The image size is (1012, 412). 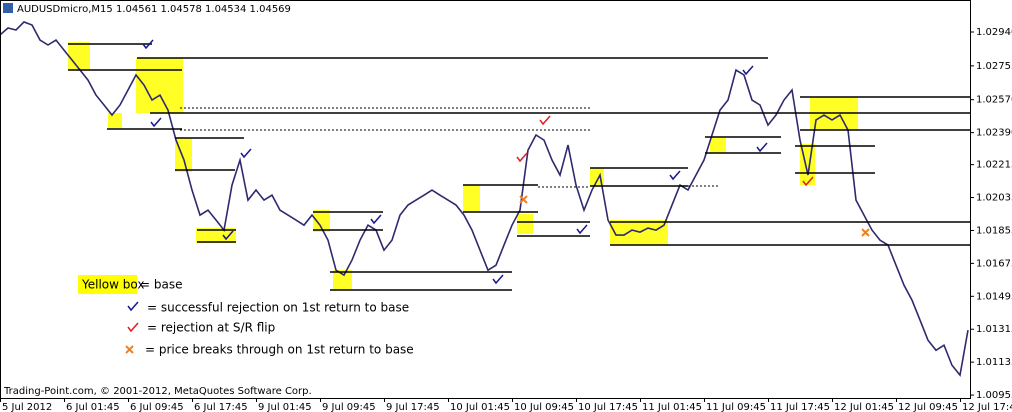 I want to click on x-tick-label: 11 Jul 17:45, so click(x=800, y=407).